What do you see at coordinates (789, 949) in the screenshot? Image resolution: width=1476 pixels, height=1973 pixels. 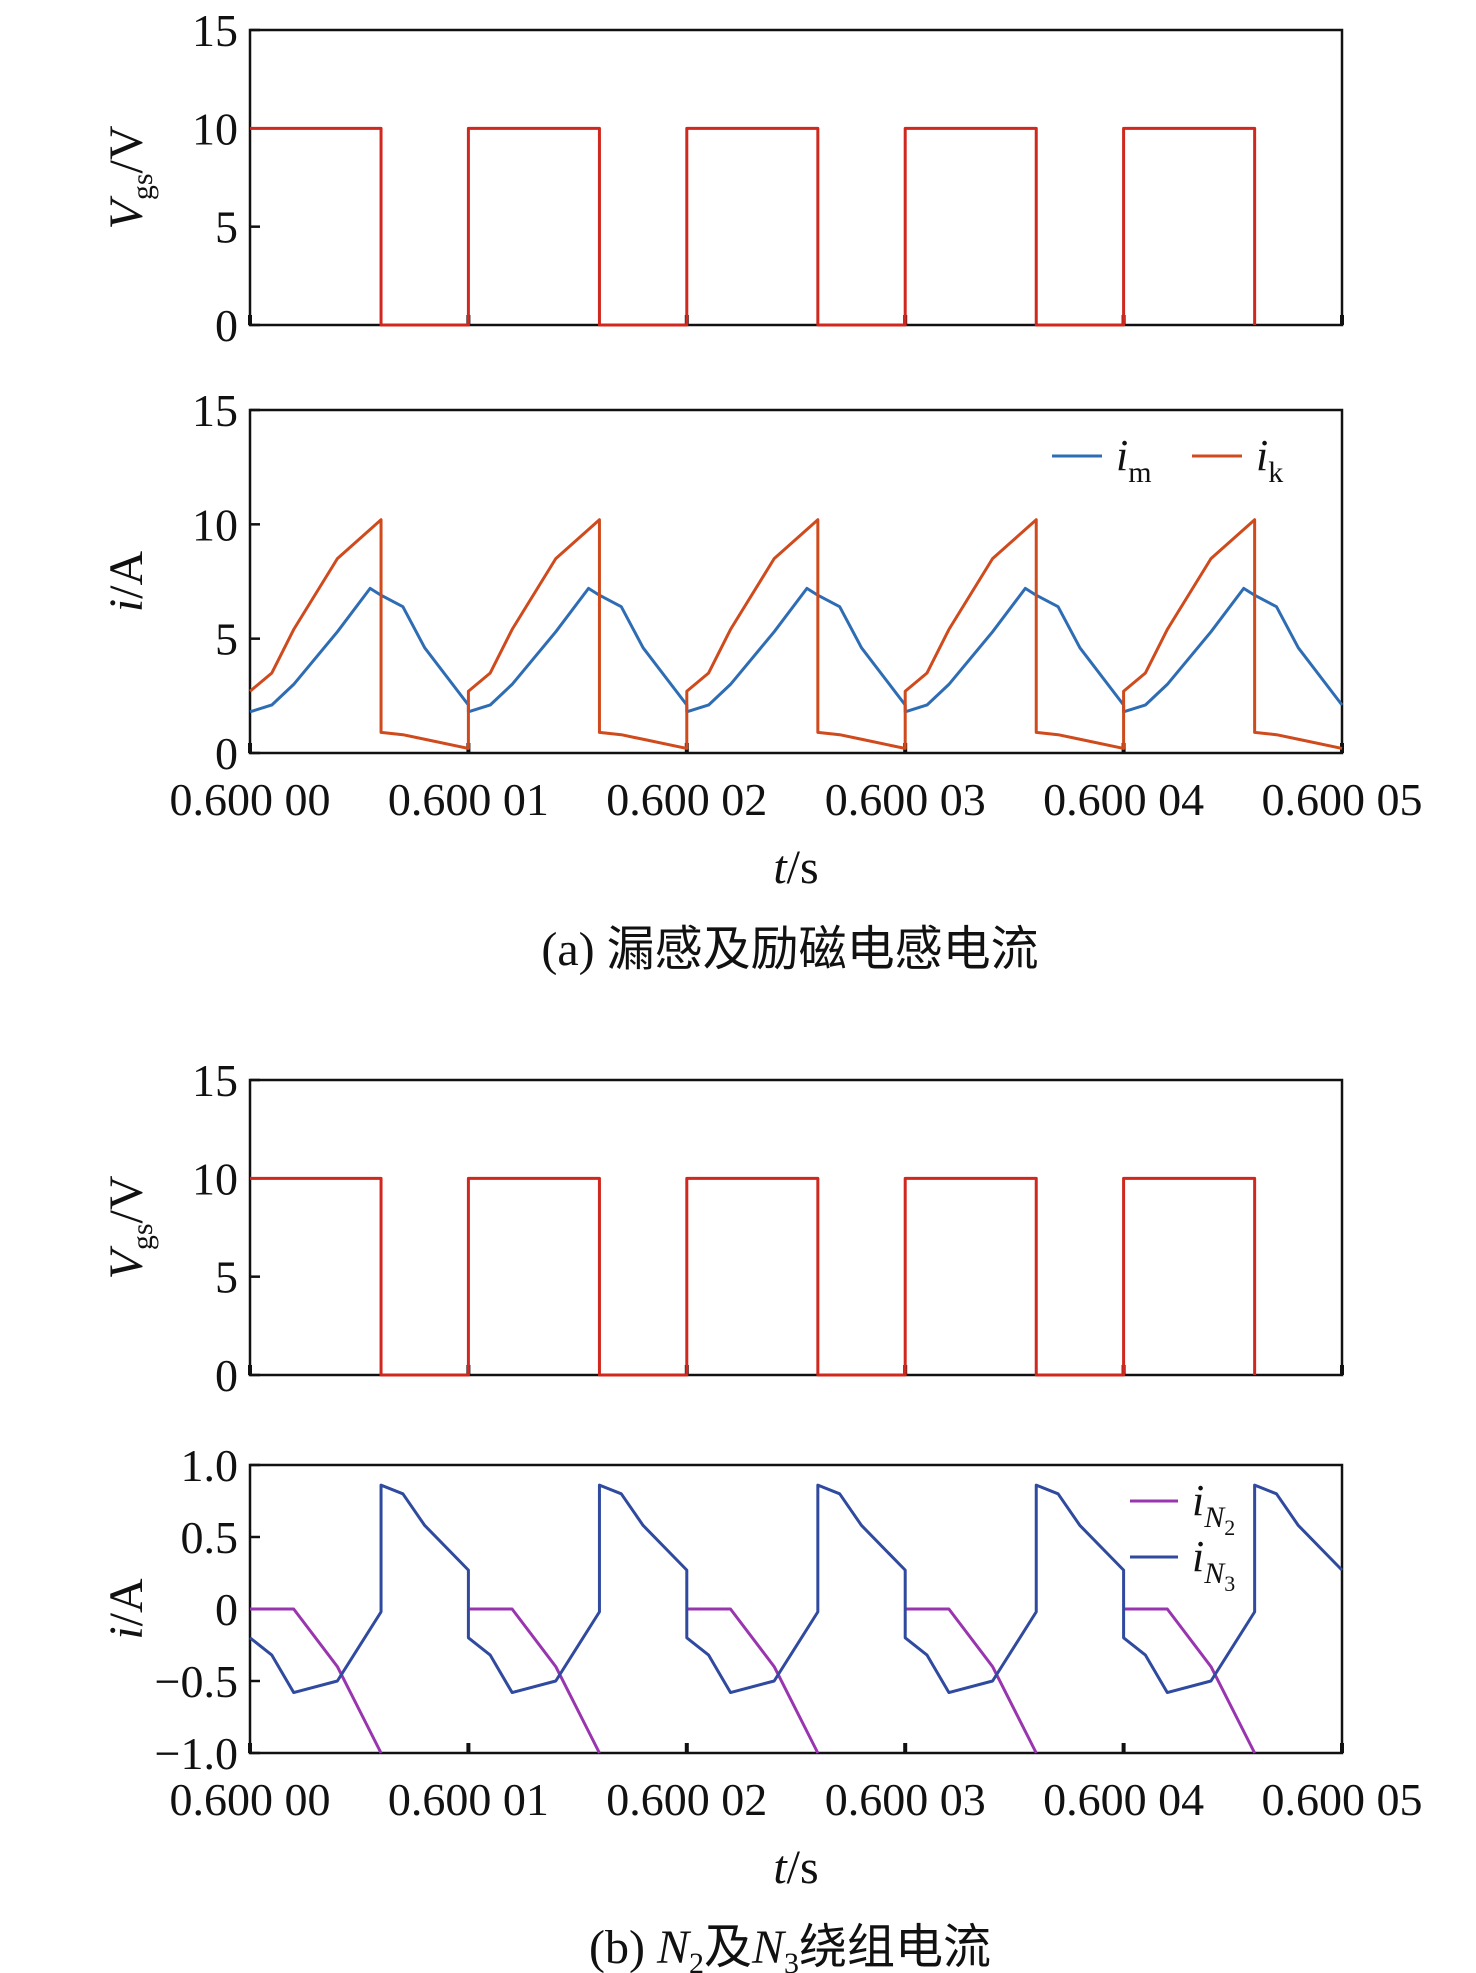 I see `figure-caption: (a) 漏感及励磁电感电流` at bounding box center [789, 949].